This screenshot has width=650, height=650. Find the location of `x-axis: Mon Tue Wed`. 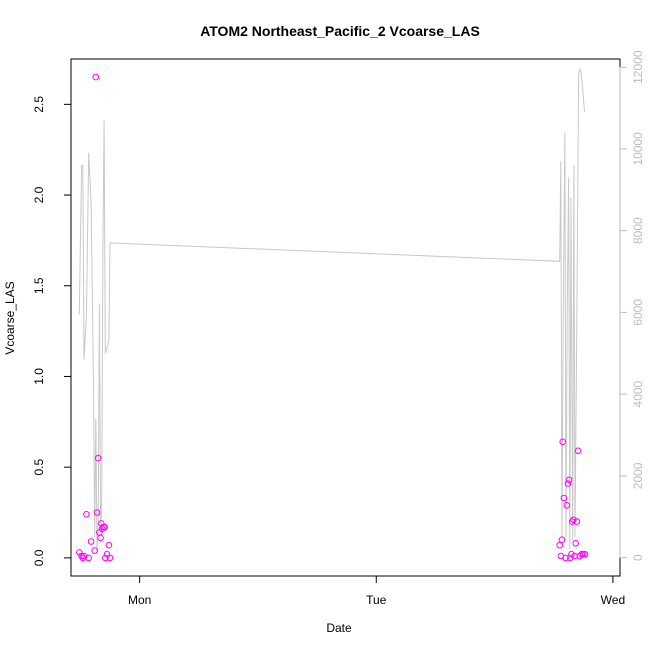

x-axis: Mon Tue Wed is located at coordinates (376, 591).